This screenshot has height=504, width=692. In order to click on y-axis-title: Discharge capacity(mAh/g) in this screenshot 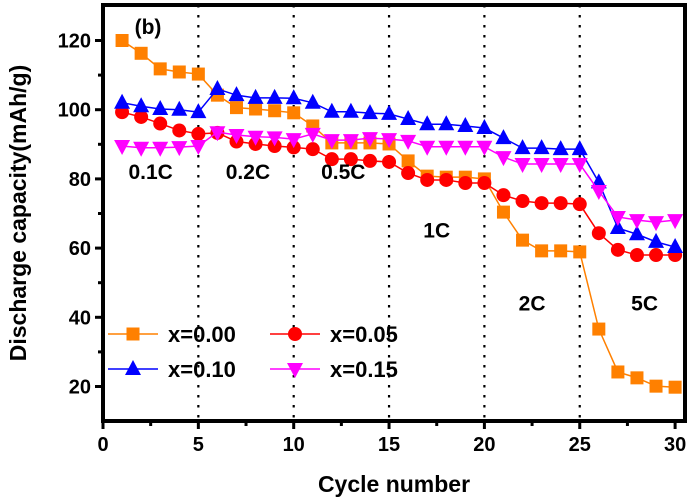, I will do `click(18, 213)`.